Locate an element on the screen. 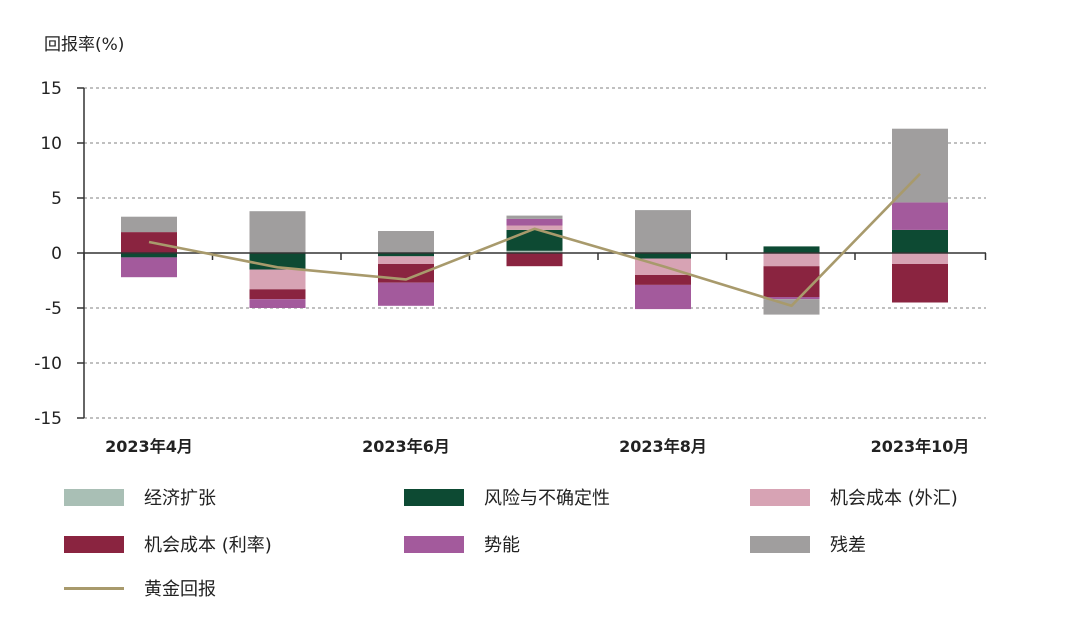  y-tick-label: -5 is located at coordinates (53, 309).